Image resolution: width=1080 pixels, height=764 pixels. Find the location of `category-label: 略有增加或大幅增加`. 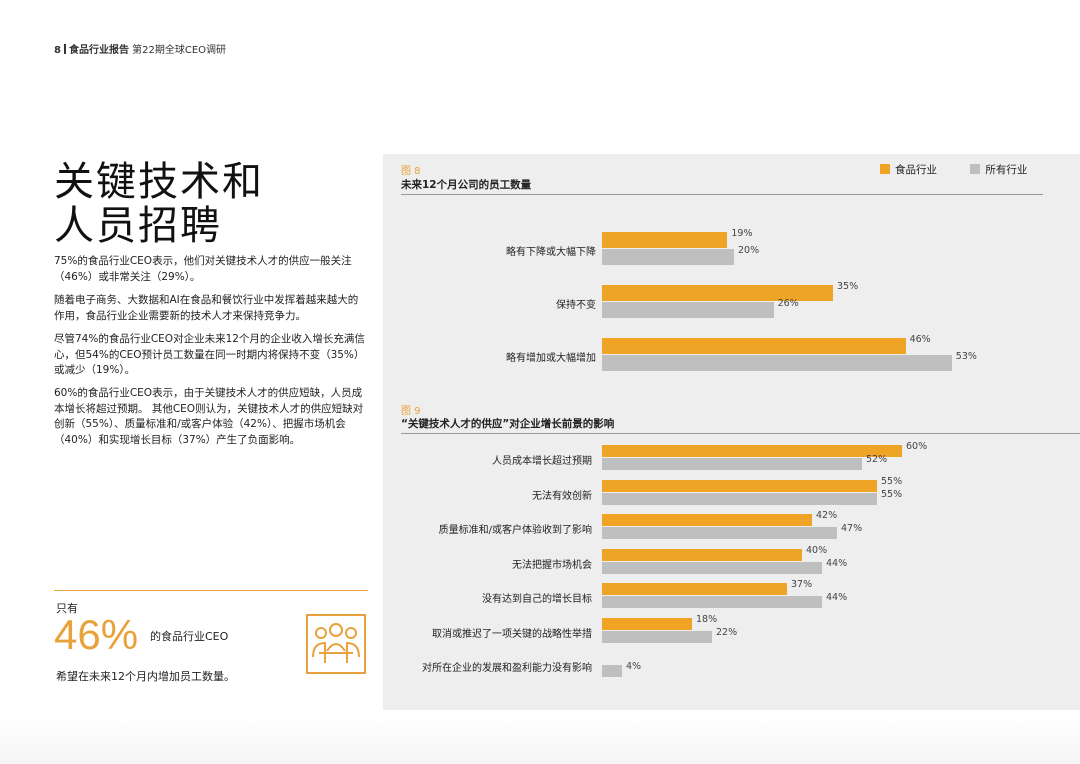

category-label: 略有增加或大幅增加 is located at coordinates (551, 358).